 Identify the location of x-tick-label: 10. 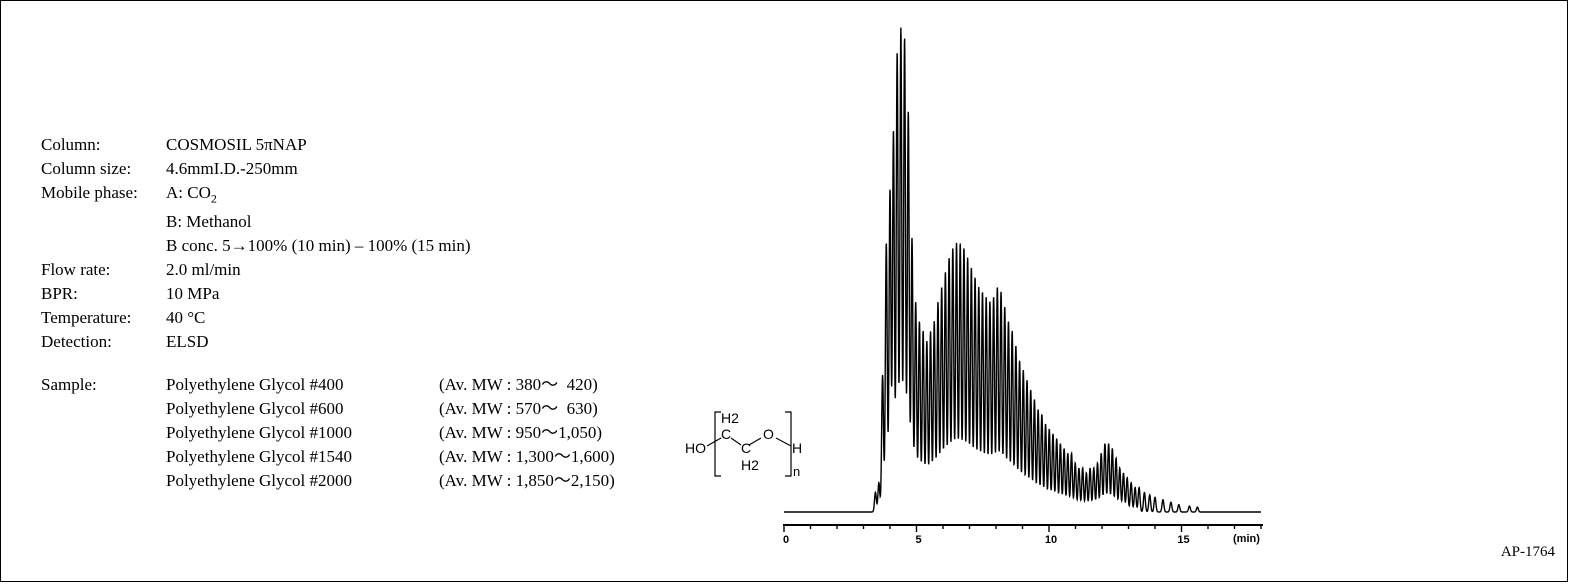
(1051, 540).